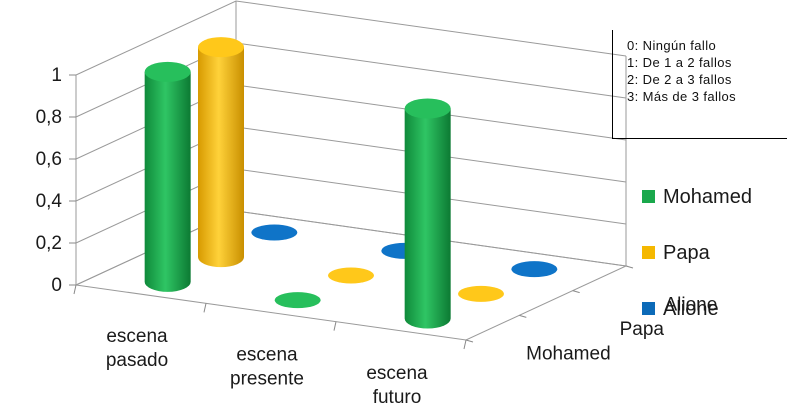  What do you see at coordinates (707, 197) in the screenshot?
I see `legend-label: Mohamed` at bounding box center [707, 197].